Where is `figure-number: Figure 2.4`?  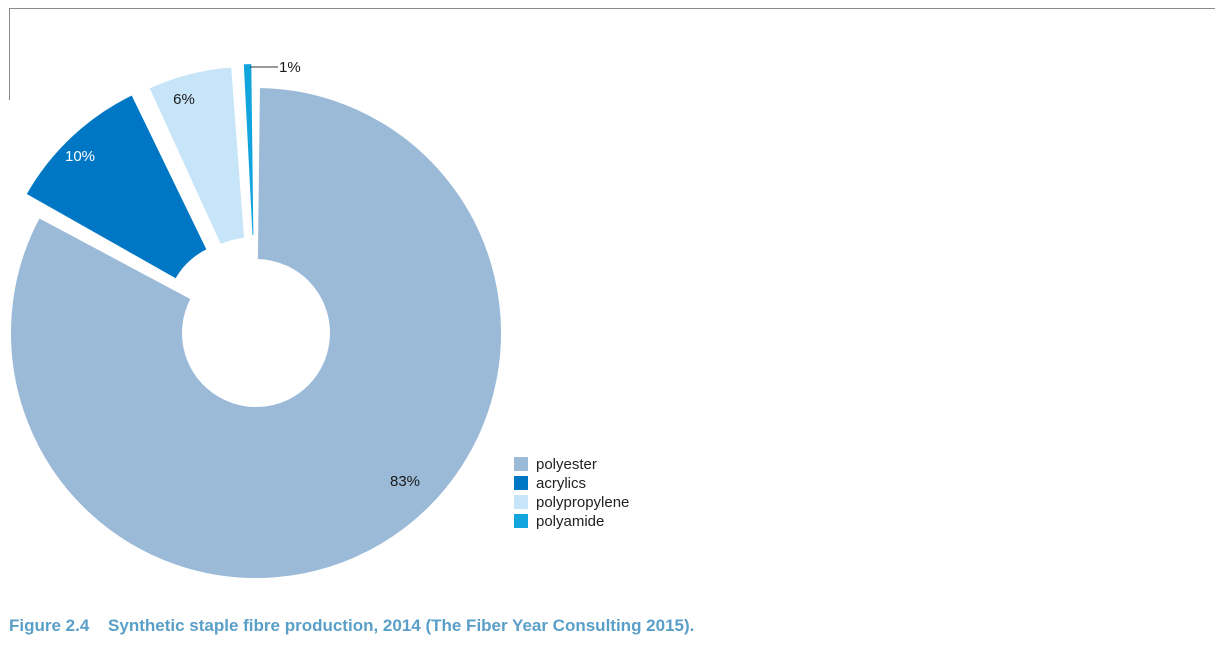
figure-number: Figure 2.4 is located at coordinates (49, 625).